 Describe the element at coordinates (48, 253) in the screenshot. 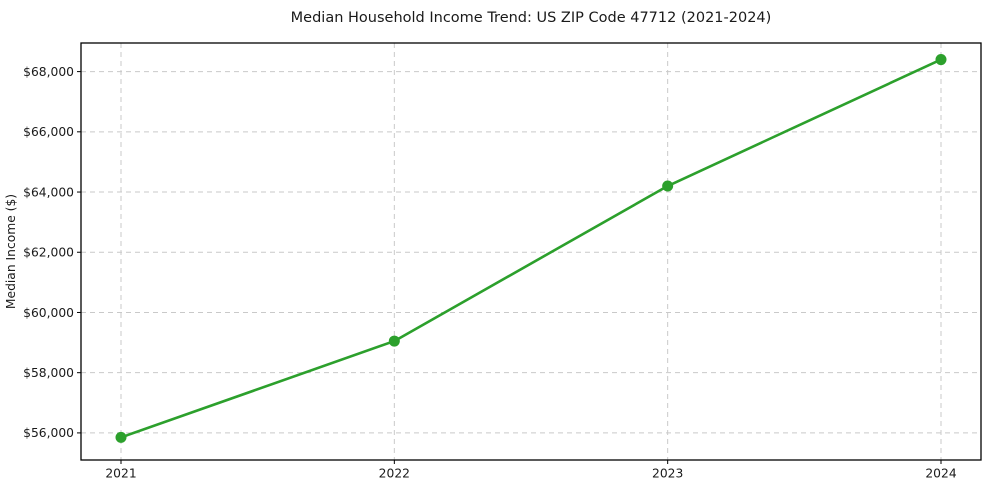

I see `y-tick-label: $62,000` at that location.